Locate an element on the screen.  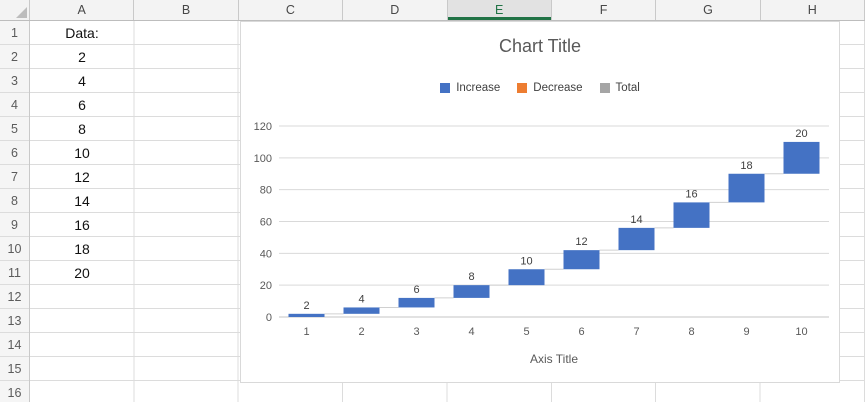
x-axis-label: 5 is located at coordinates (526, 332).